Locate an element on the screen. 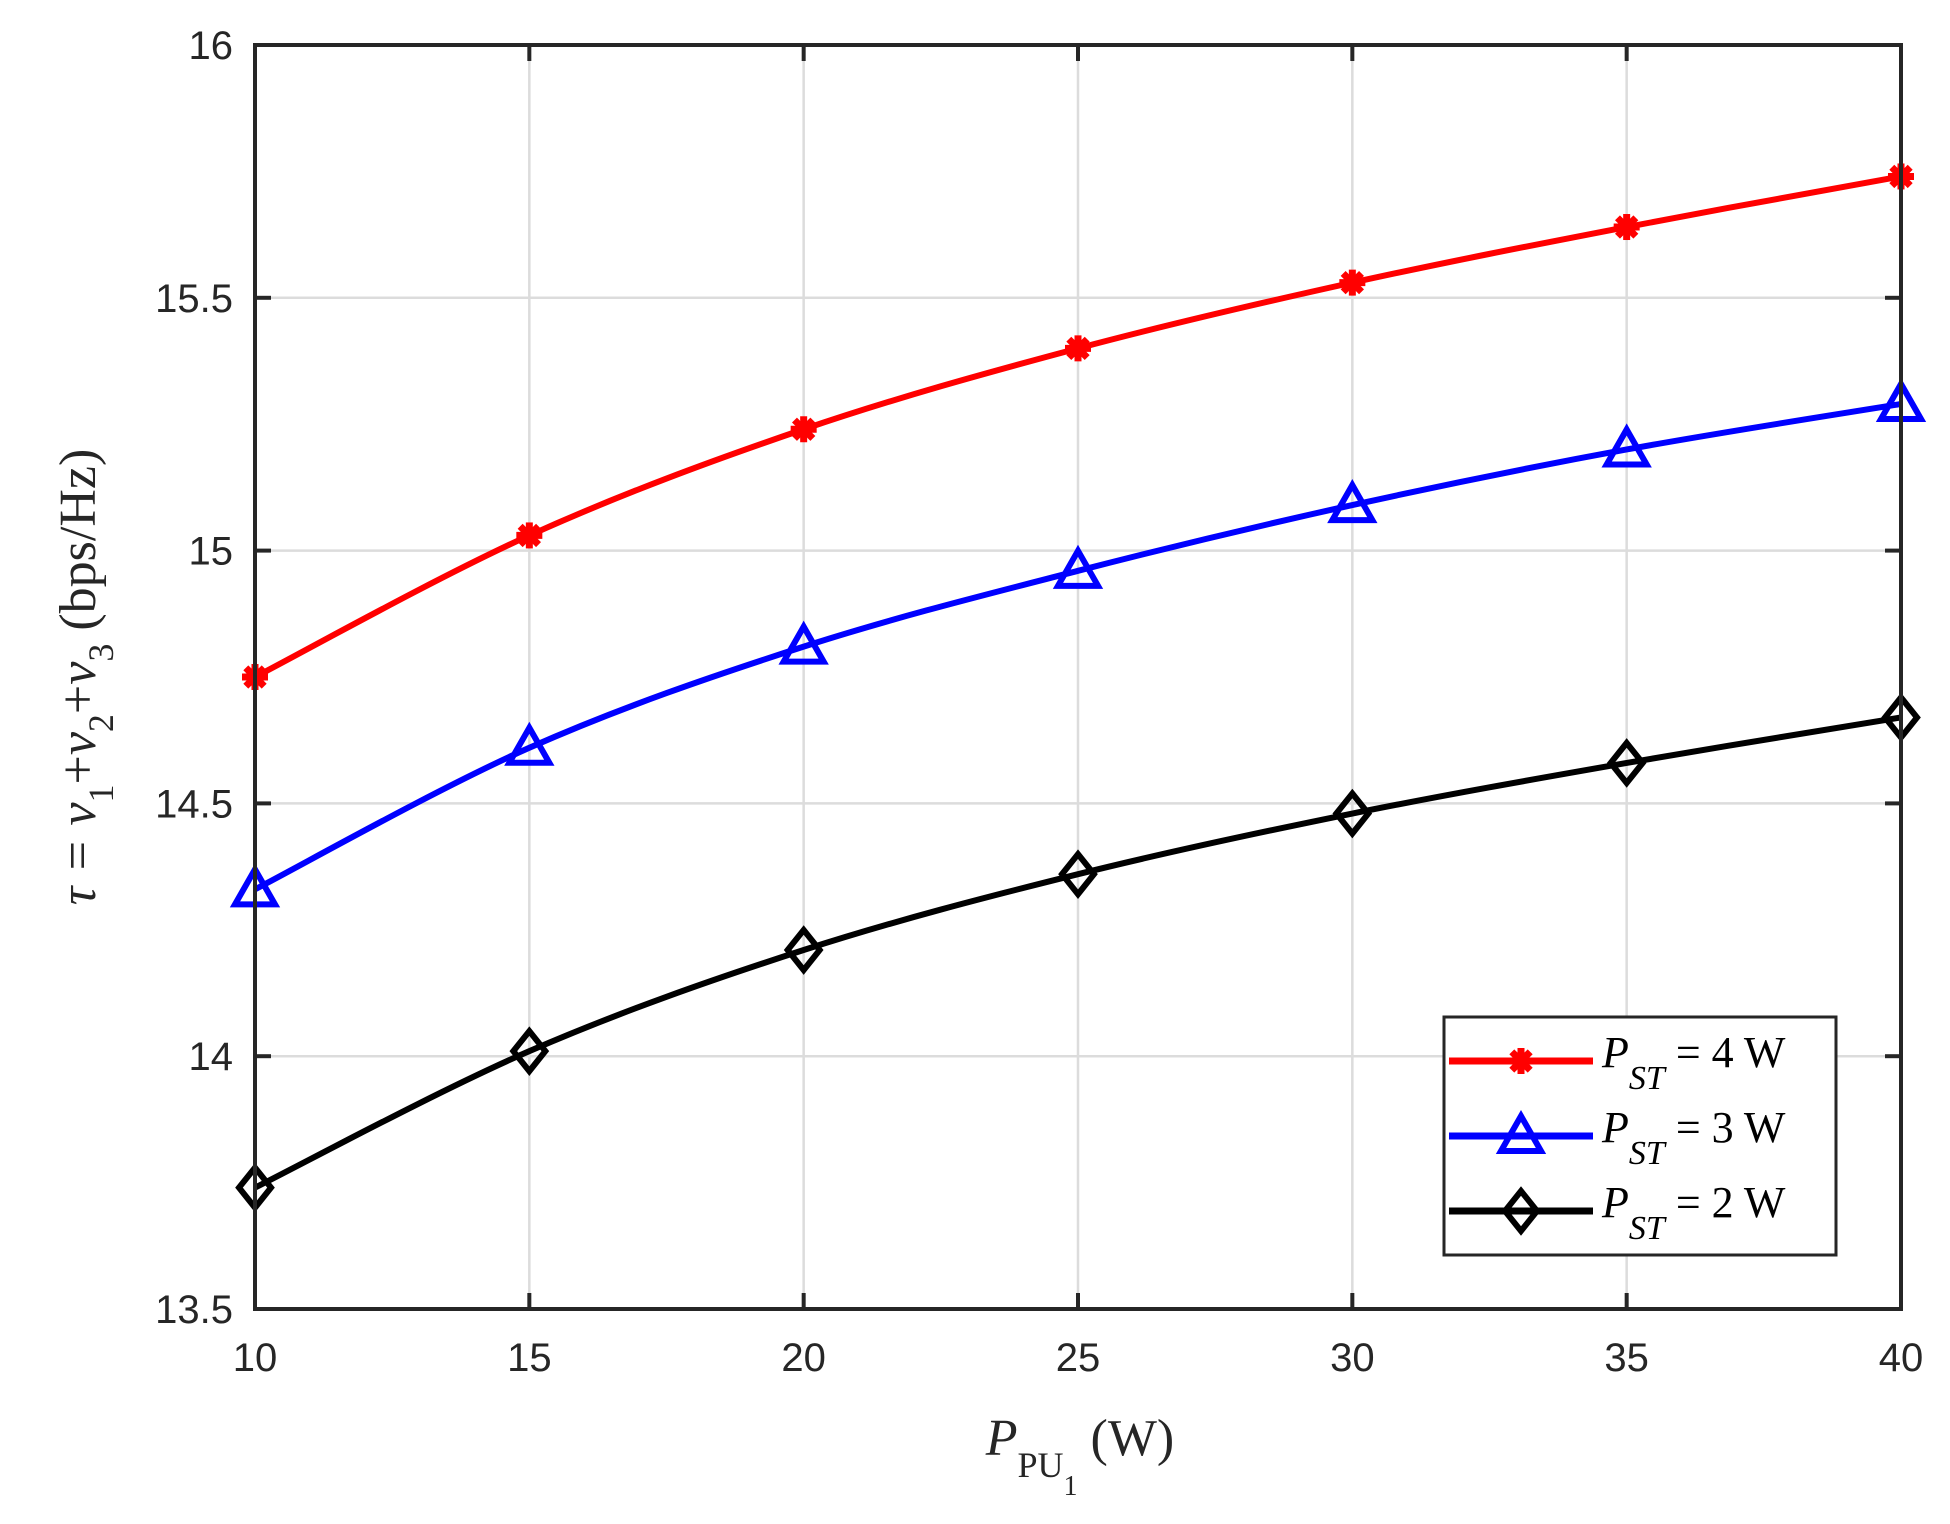 The width and height of the screenshot is (1950, 1524). x-tick-label: 10 is located at coordinates (255, 1358).